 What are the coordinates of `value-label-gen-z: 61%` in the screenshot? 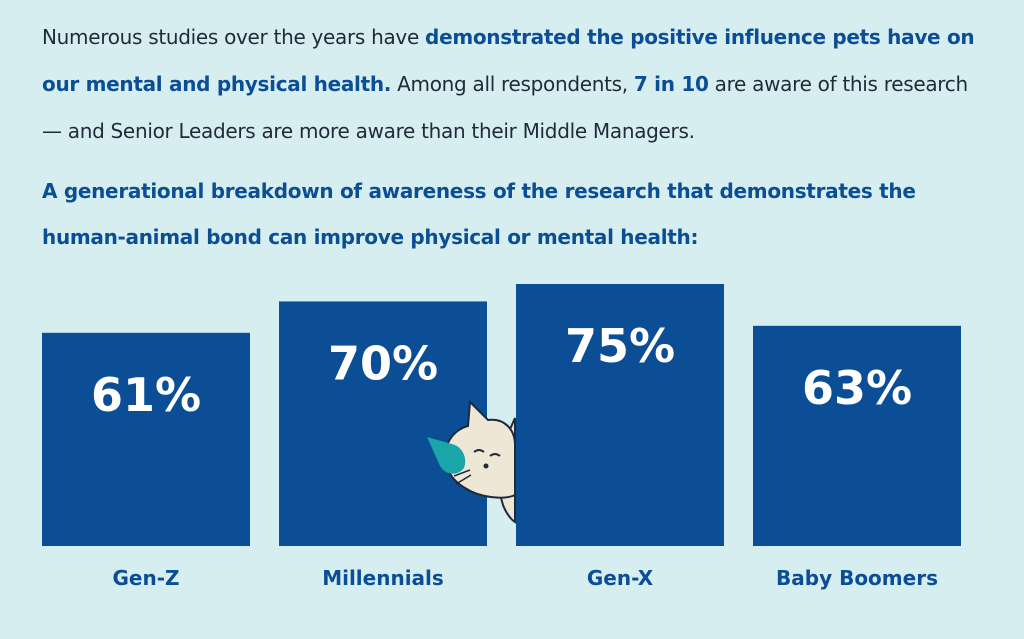 It's located at (146, 395).